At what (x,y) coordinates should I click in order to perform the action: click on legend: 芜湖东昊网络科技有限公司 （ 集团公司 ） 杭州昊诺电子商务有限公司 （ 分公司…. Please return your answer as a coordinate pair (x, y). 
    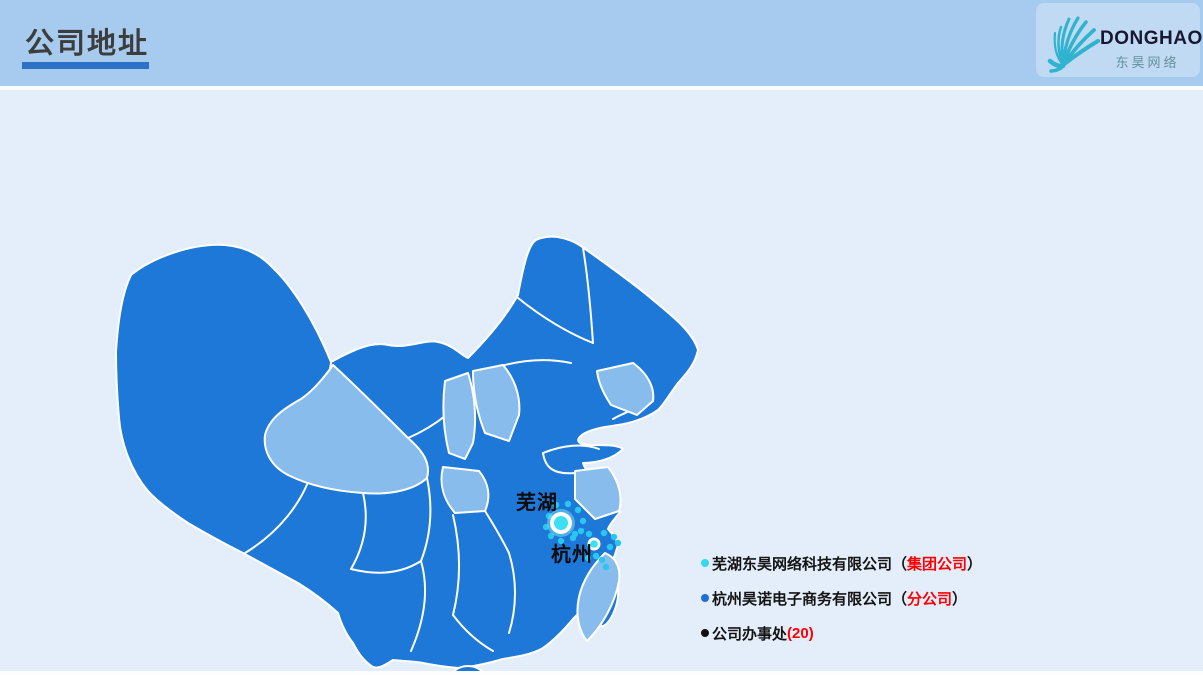
    Looking at the image, I should click on (841, 604).